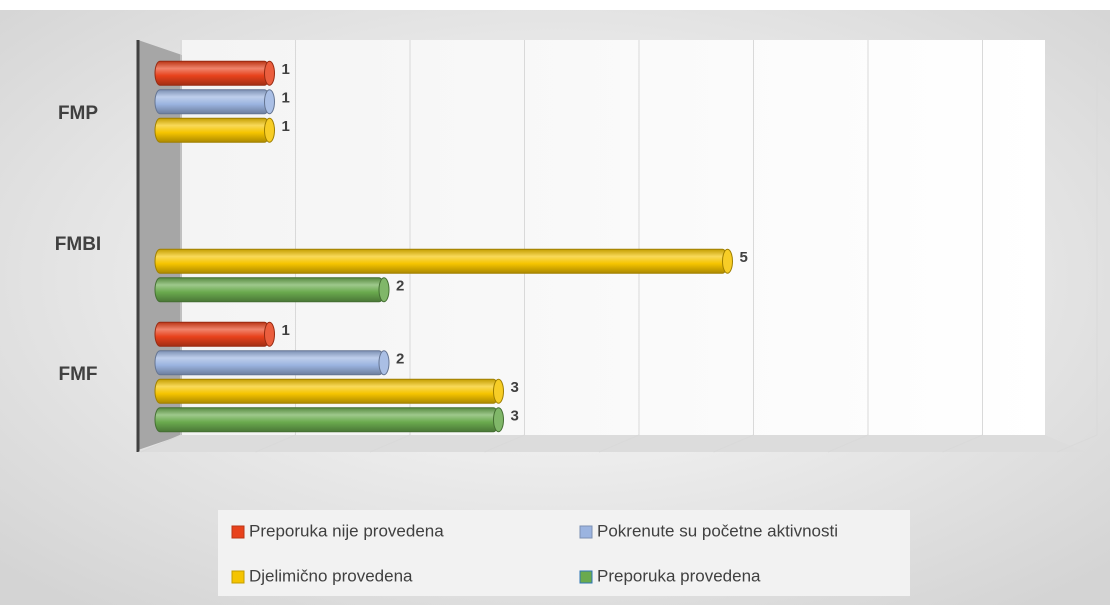 The width and height of the screenshot is (1110, 605). What do you see at coordinates (744, 257) in the screenshot?
I see `data-label: 5` at bounding box center [744, 257].